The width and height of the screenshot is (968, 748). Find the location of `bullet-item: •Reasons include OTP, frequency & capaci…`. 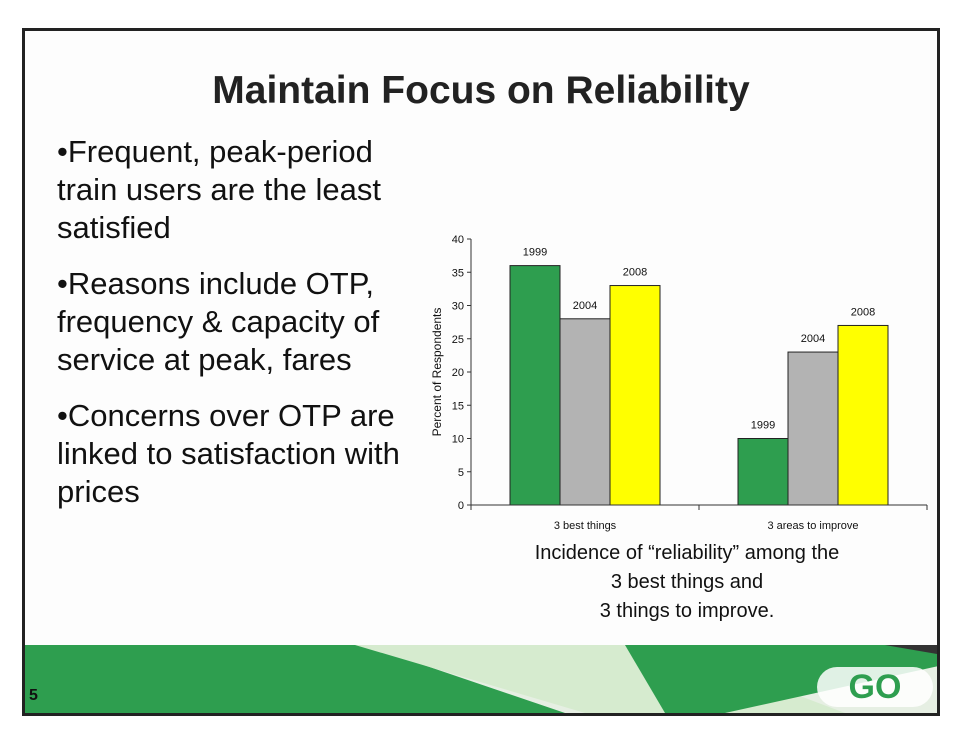

bullet-item: •Reasons include OTP, frequency & capaci… is located at coordinates (218, 321).